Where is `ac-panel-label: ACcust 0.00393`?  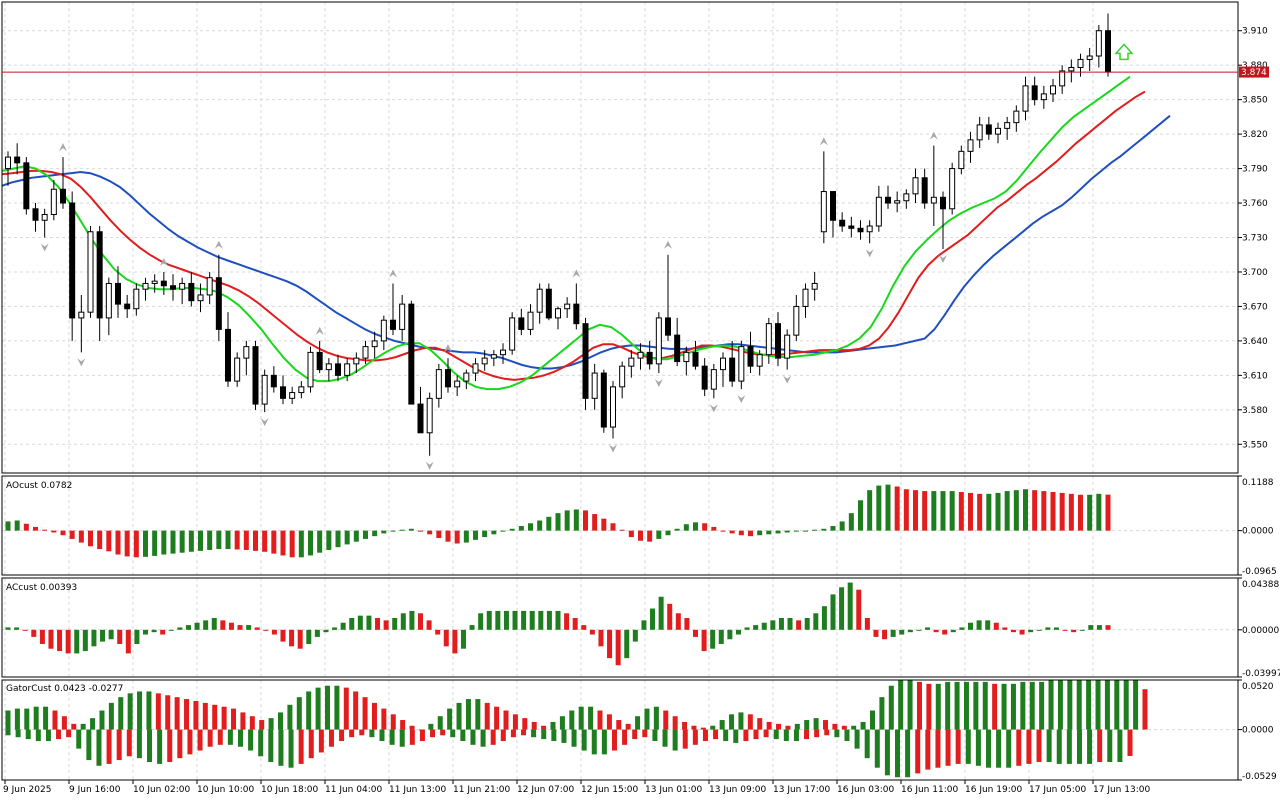 ac-panel-label: ACcust 0.00393 is located at coordinates (41, 588).